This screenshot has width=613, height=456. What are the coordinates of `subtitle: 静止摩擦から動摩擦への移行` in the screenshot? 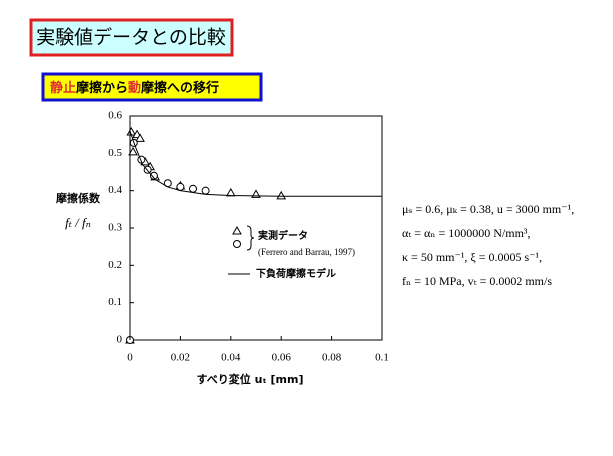 It's located at (134, 88).